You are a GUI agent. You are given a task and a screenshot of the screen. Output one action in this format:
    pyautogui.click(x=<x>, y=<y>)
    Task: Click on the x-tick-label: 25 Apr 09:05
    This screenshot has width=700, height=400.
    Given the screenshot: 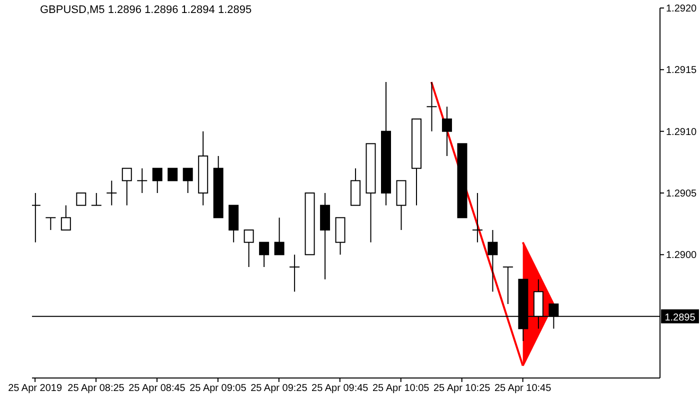 What is the action you would take?
    pyautogui.click(x=218, y=388)
    